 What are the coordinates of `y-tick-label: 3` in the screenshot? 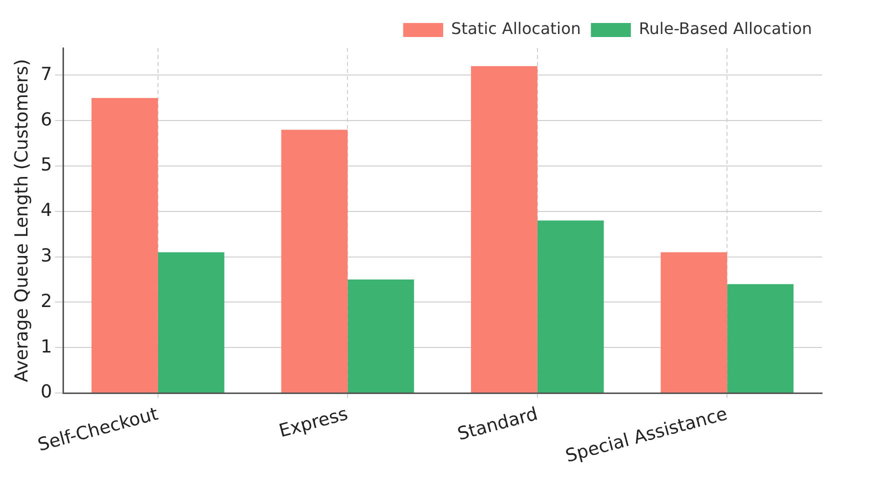 It's located at (46, 256).